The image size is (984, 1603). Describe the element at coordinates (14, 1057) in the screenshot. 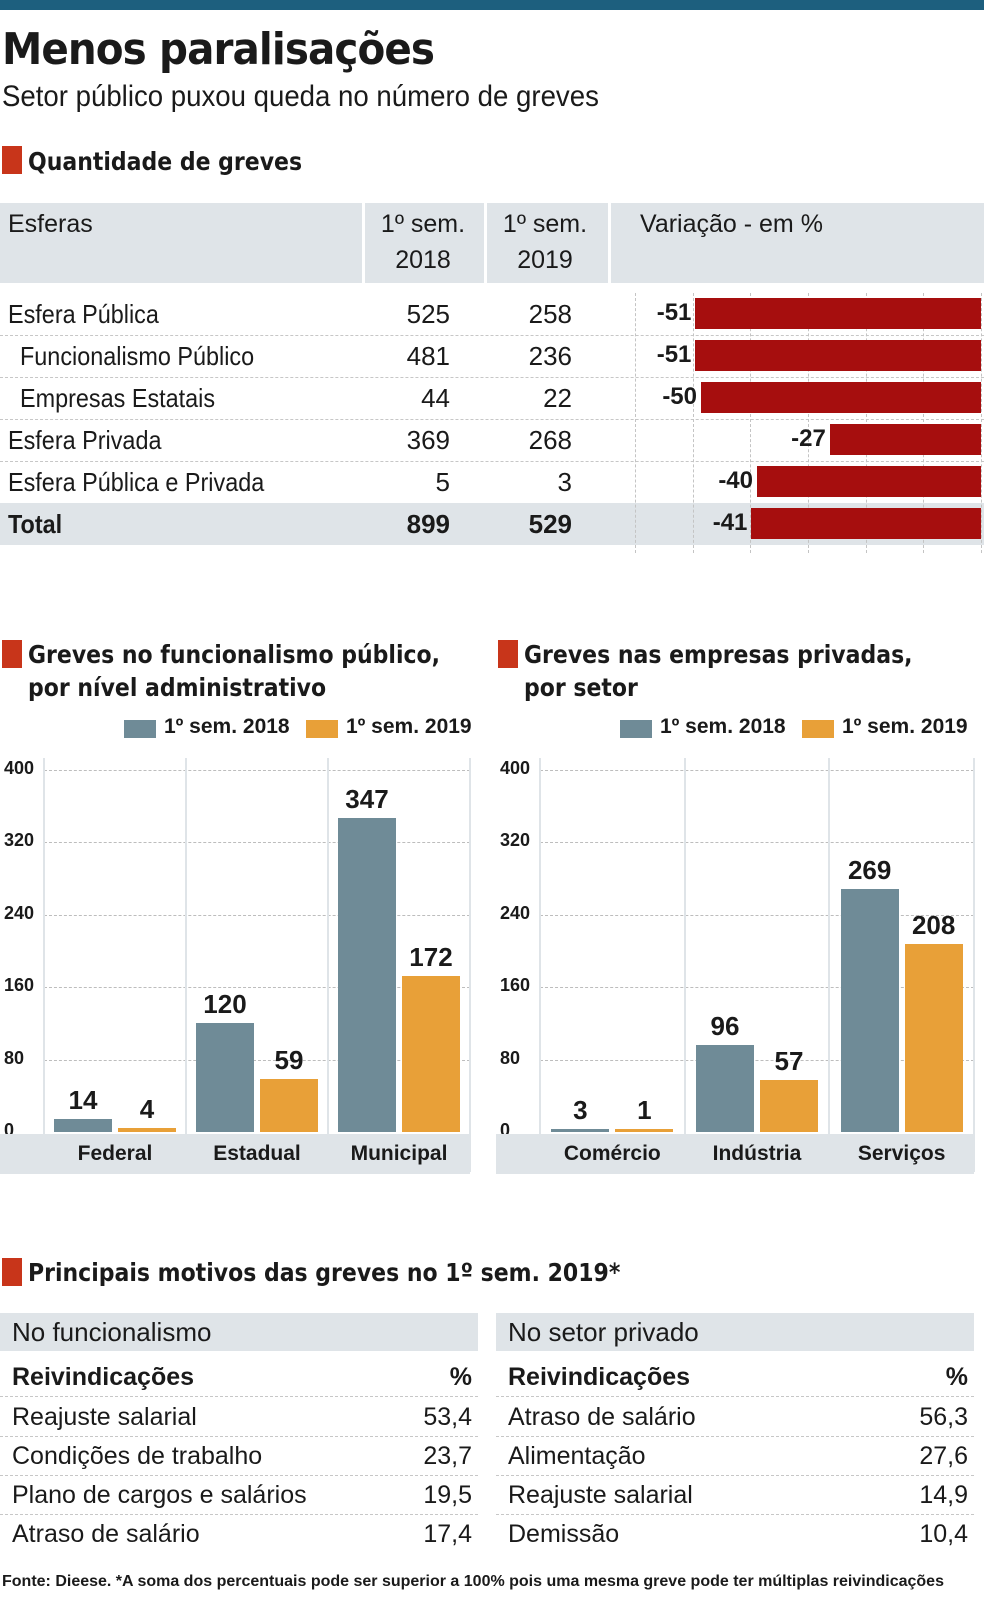

I see `y-tick-label: 80` at that location.